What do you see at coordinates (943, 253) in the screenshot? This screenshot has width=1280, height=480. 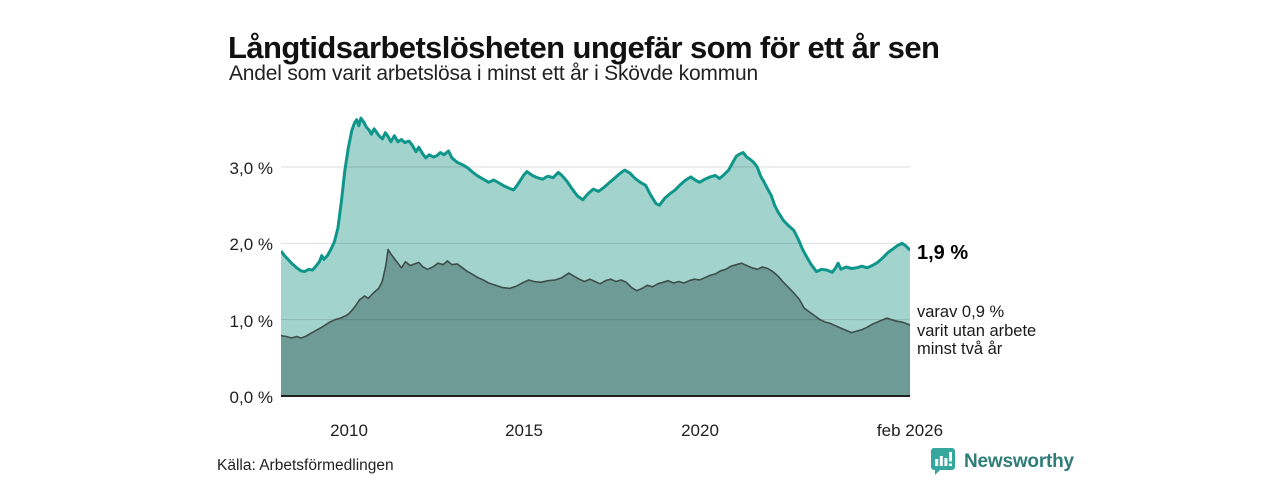 I see `end-value-label: 1,9 %` at bounding box center [943, 253].